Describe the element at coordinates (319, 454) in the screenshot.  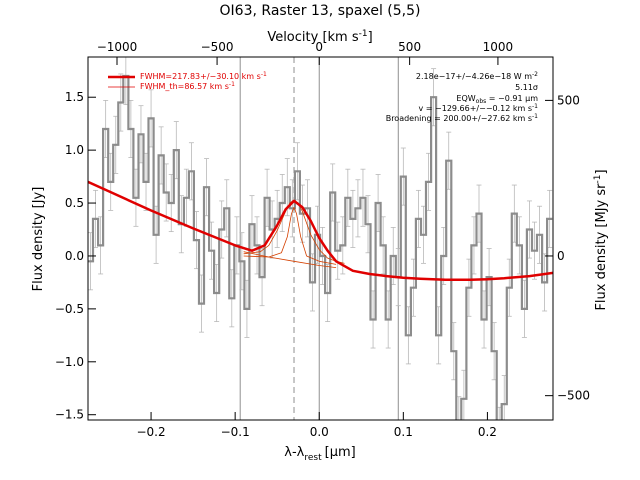
I see `x-axis-label: λ-λrest [μm]` at that location.